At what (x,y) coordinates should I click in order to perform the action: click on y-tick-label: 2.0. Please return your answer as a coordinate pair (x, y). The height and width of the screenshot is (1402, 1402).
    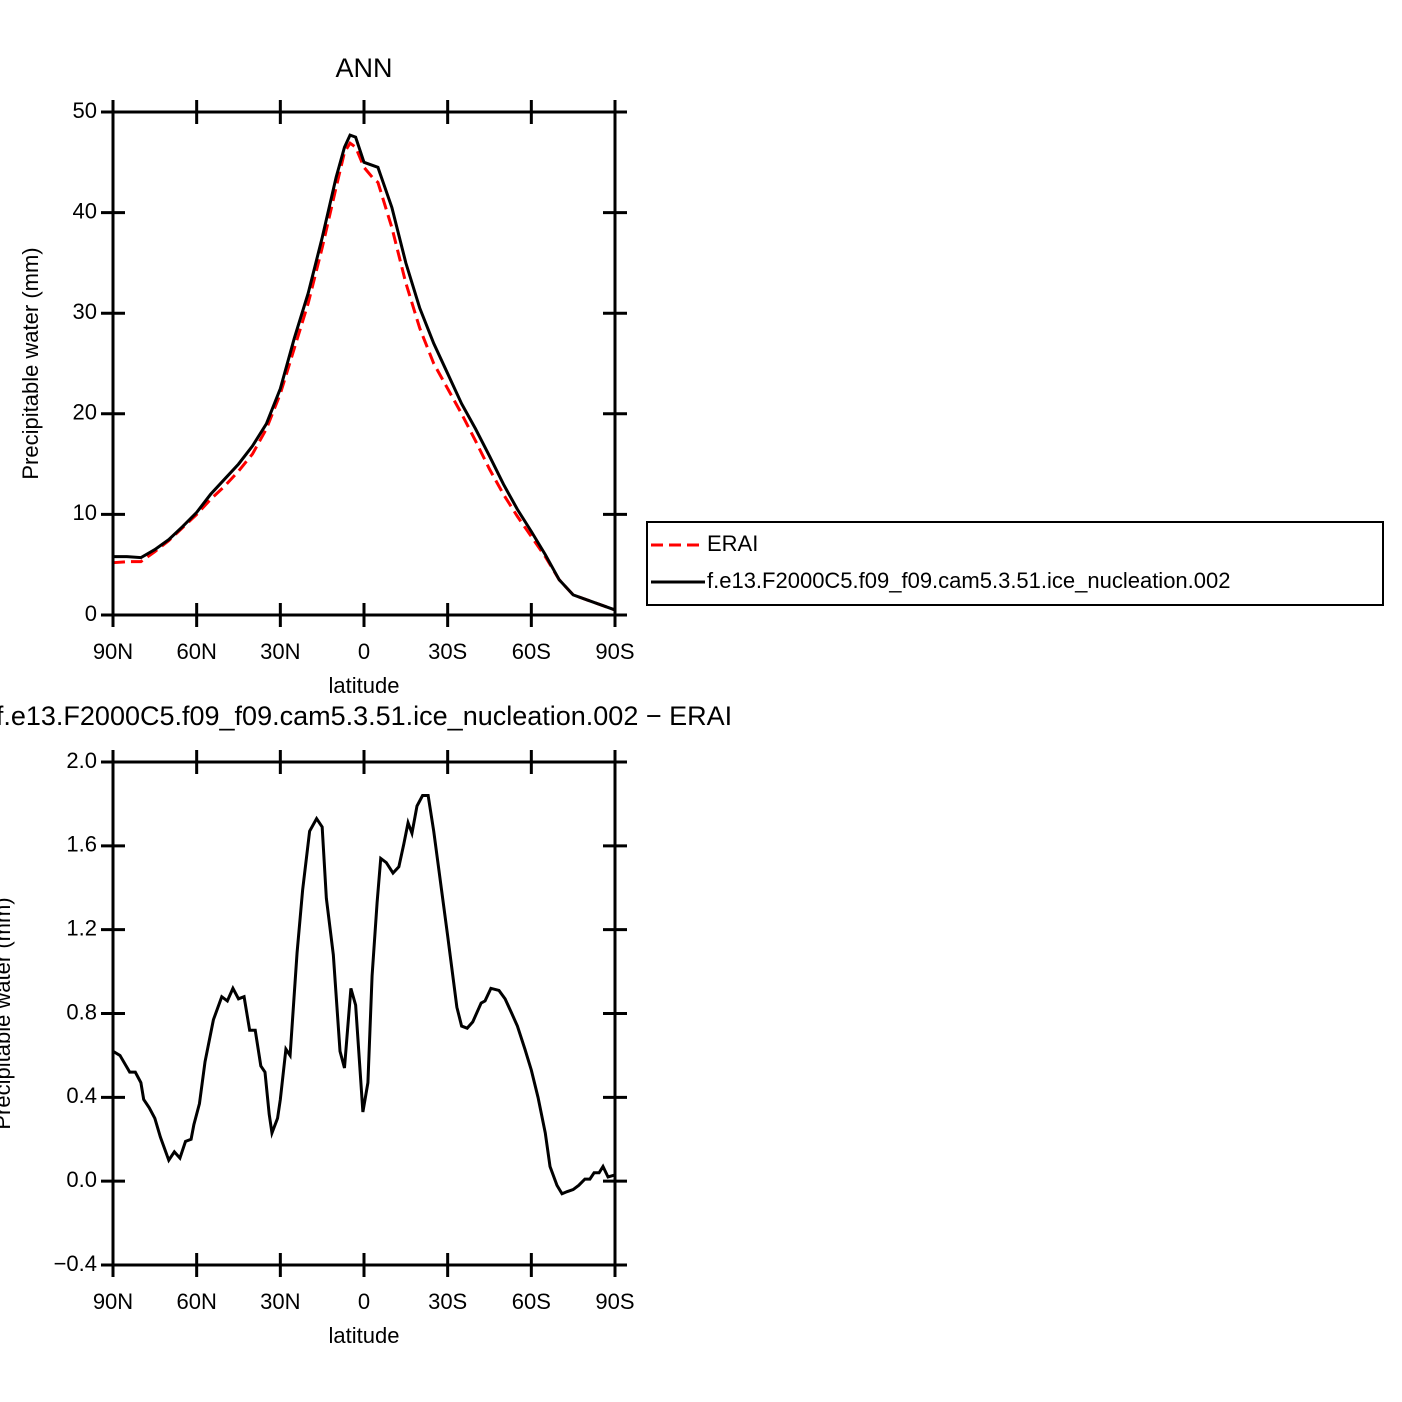
    Looking at the image, I should click on (81, 760).